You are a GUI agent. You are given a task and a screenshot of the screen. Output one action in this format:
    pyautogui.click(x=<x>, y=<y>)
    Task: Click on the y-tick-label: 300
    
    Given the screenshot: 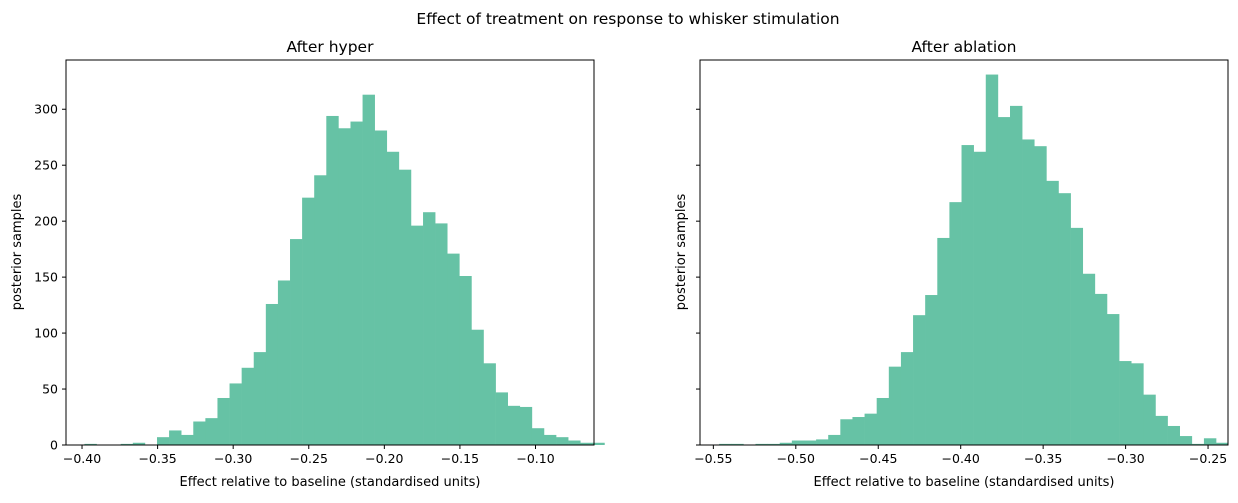 What is the action you would take?
    pyautogui.click(x=46, y=109)
    